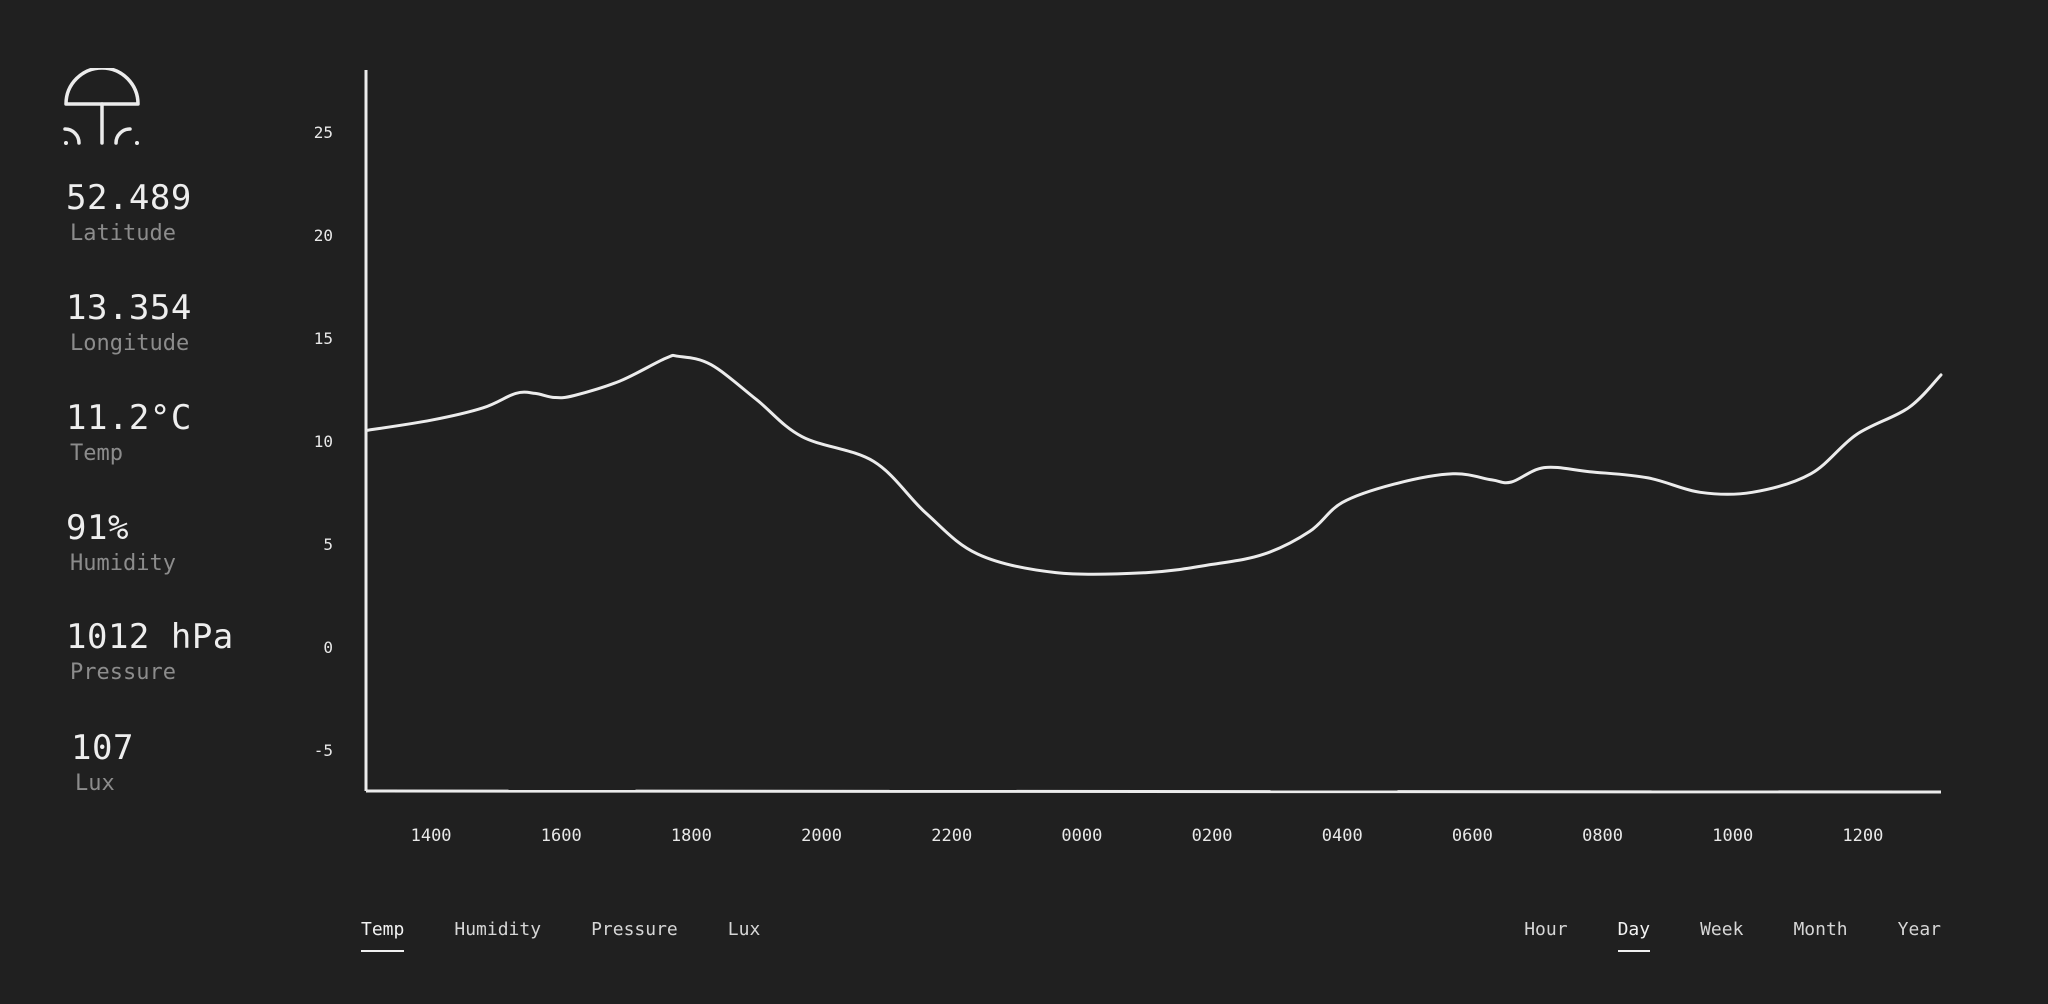  I want to click on longitude-value: 13.354, so click(129, 308).